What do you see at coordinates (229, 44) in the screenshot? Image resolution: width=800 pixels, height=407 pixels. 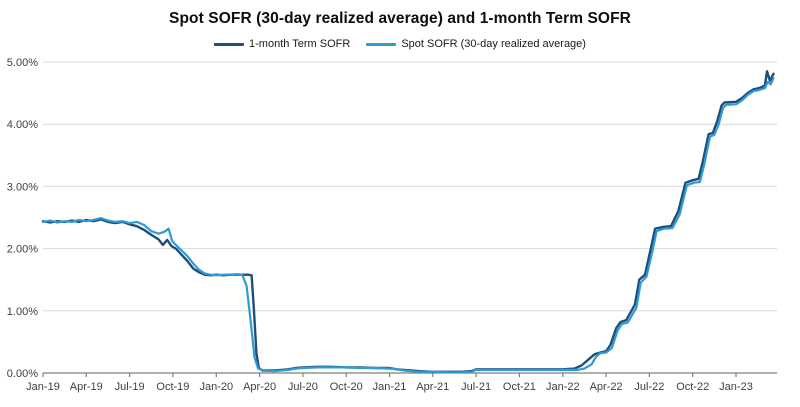 I see `legend-line-swatch-term-icon` at bounding box center [229, 44].